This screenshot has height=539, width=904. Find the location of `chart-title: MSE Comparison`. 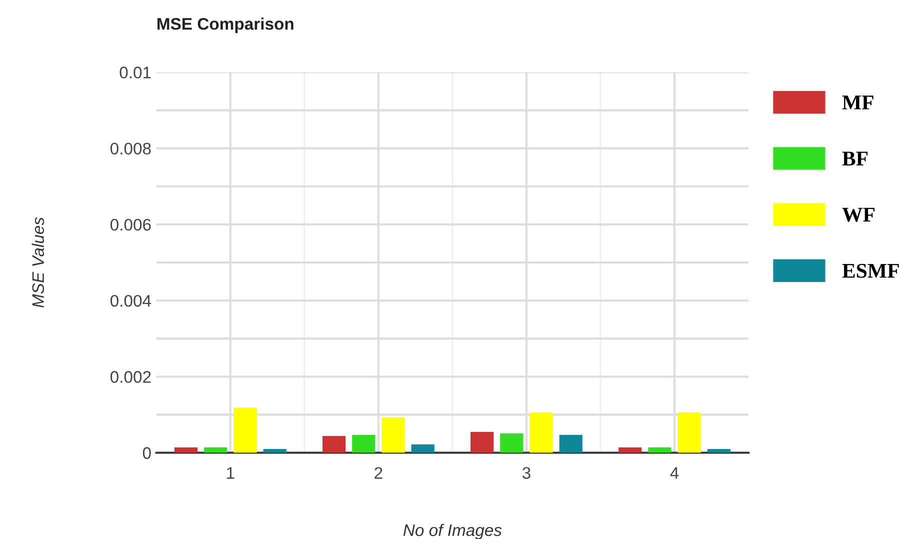

chart-title: MSE Comparison is located at coordinates (226, 26).